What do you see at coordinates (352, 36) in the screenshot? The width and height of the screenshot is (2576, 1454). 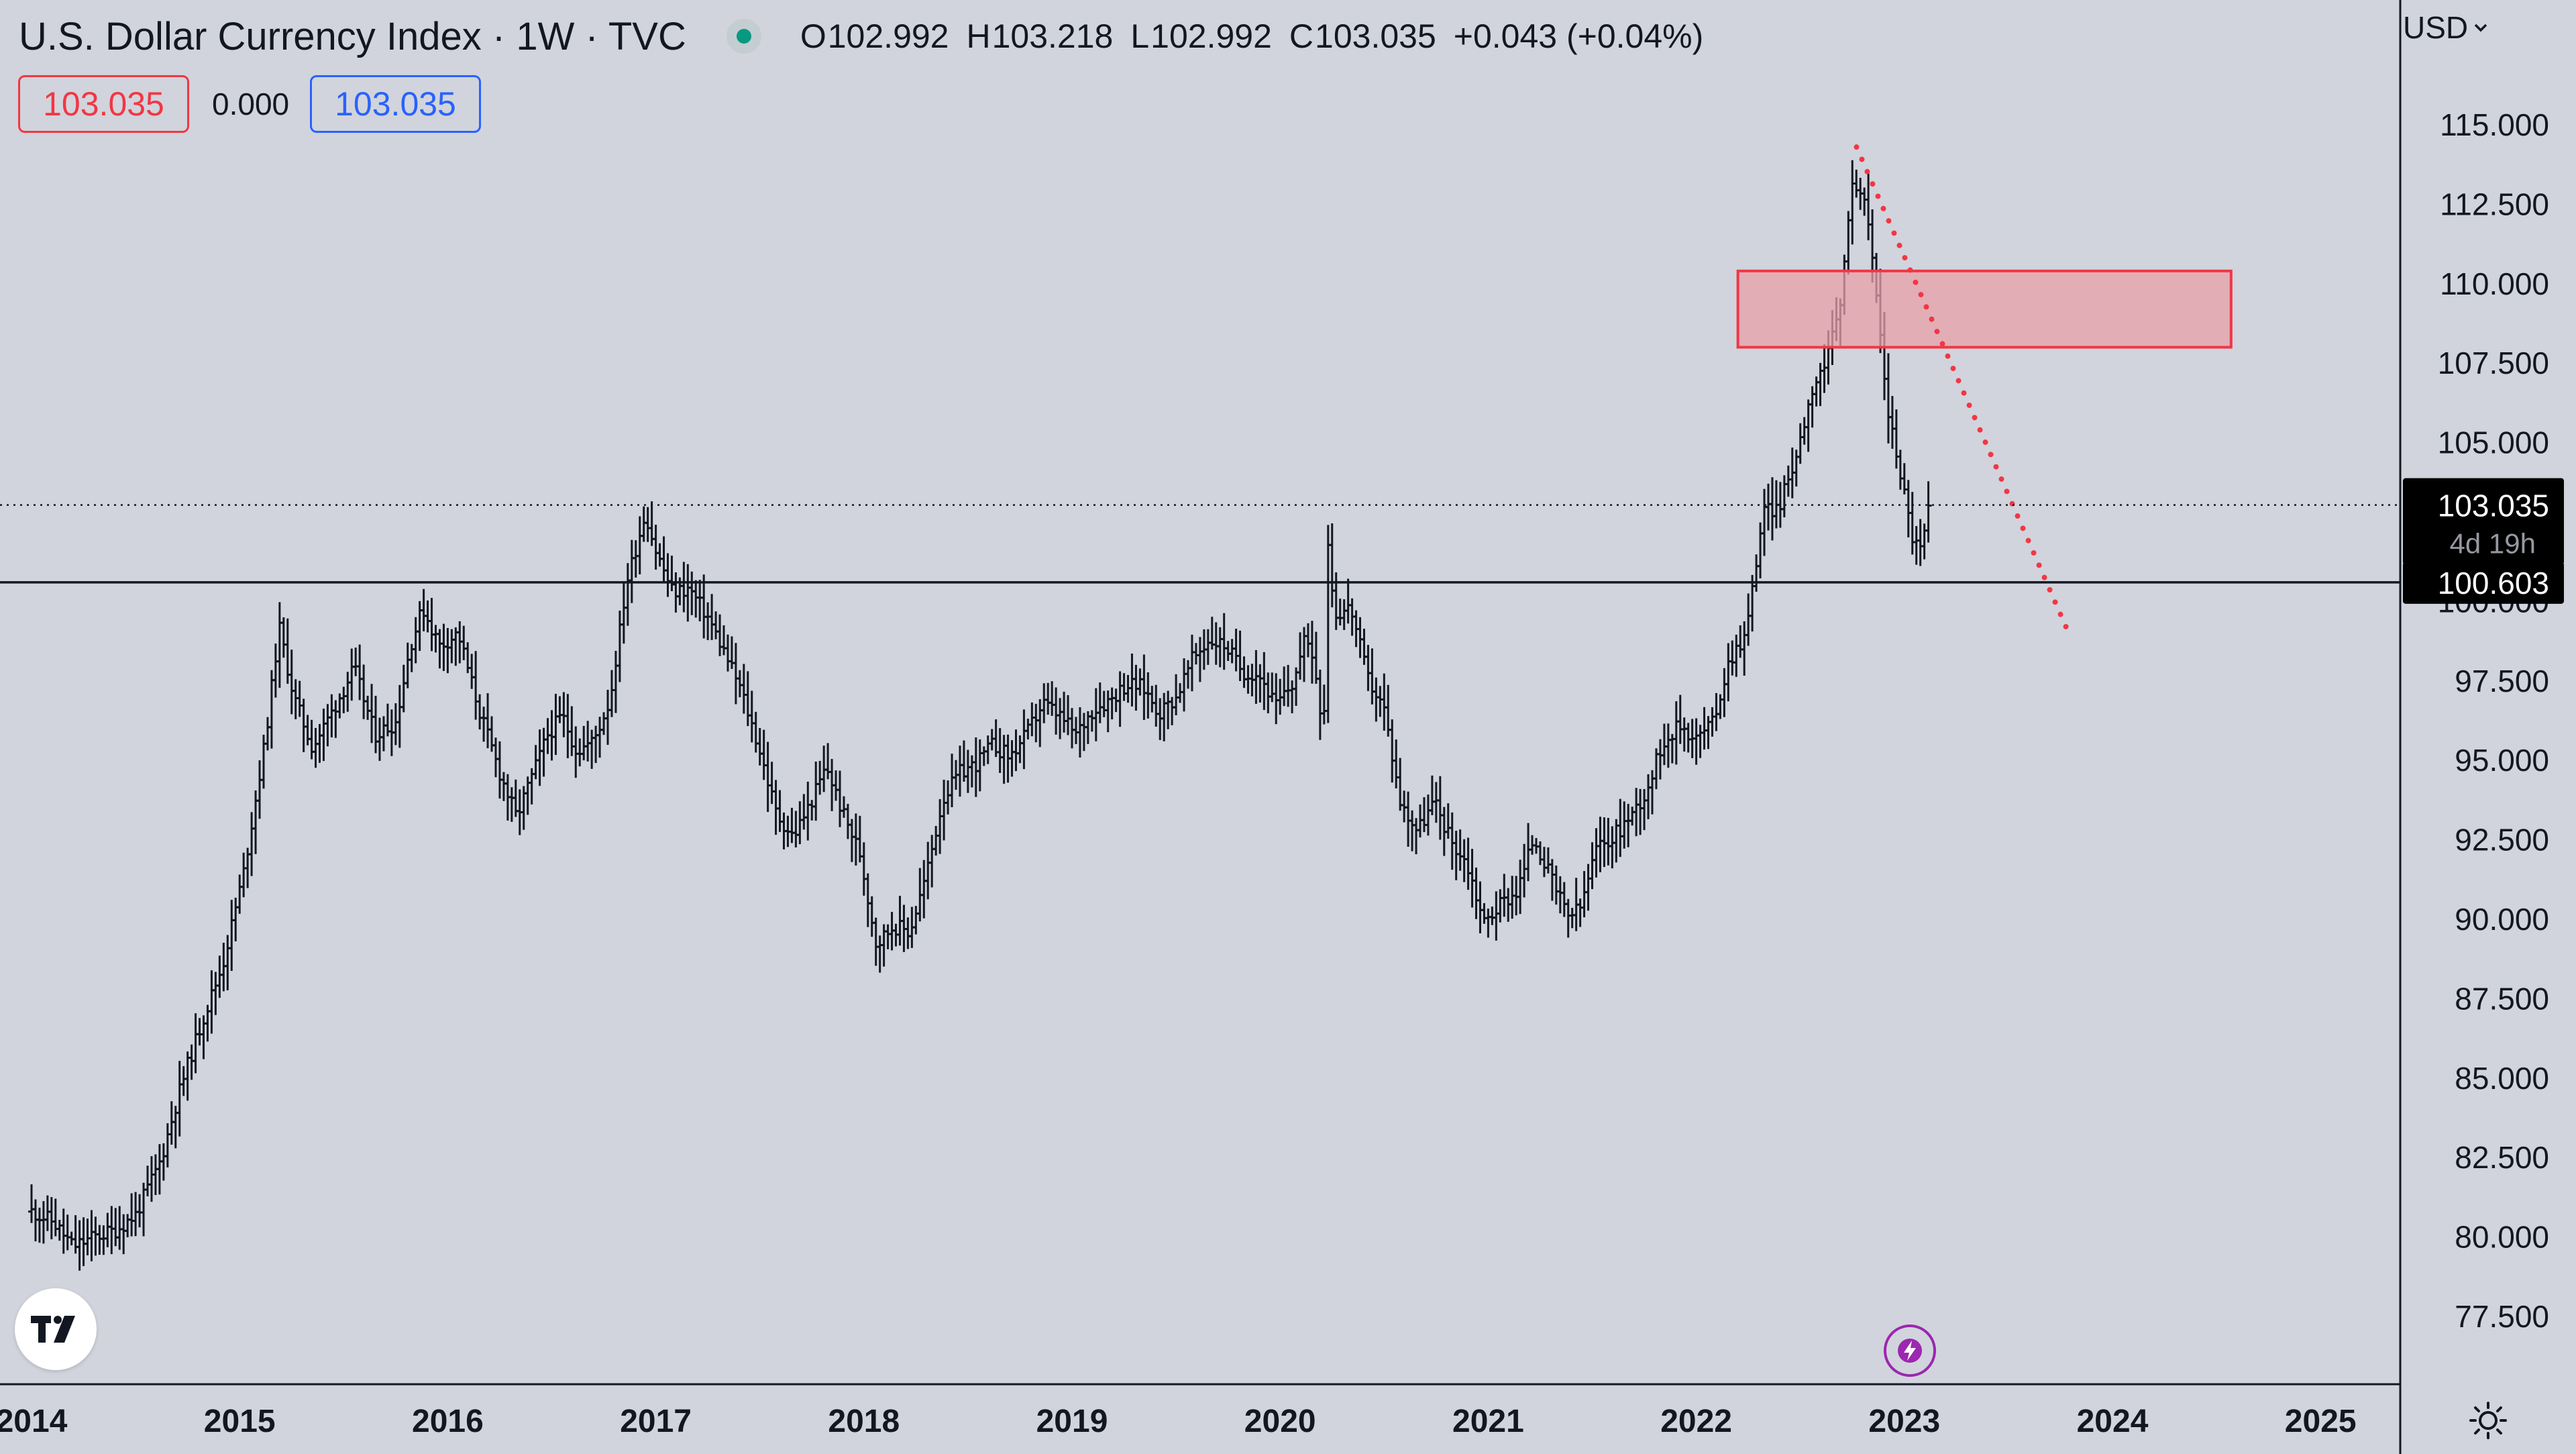 I see `symbol-title: U.S. Dollar Currency Index · 1W · TVC` at bounding box center [352, 36].